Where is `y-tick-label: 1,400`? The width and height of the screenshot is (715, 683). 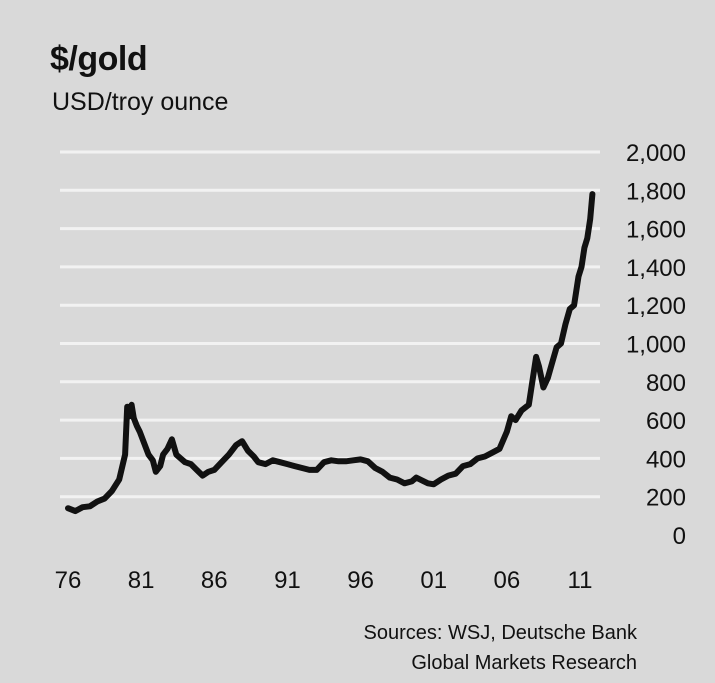 y-tick-label: 1,400 is located at coordinates (656, 268).